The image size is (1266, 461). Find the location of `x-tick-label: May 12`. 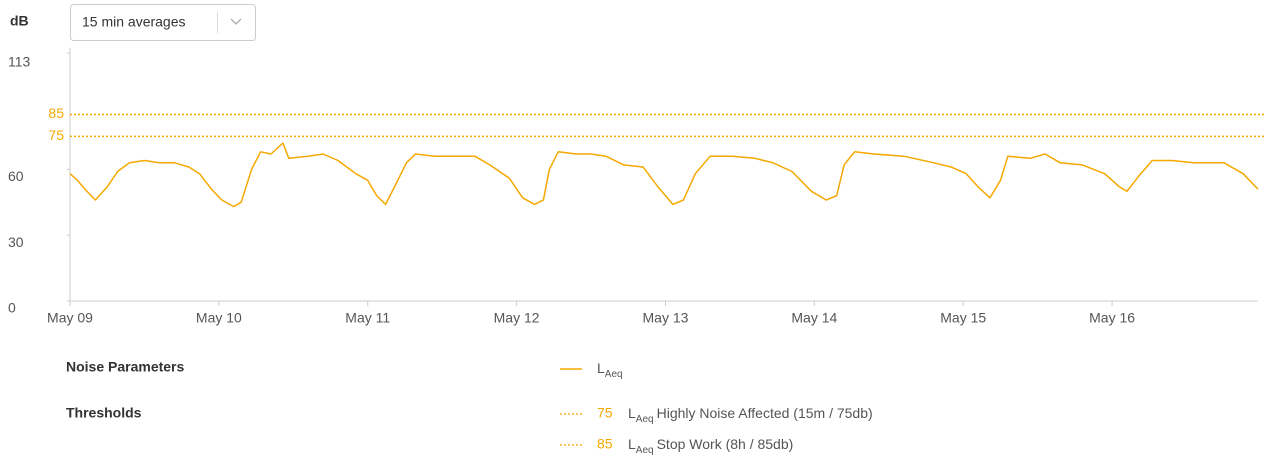

x-tick-label: May 12 is located at coordinates (517, 318).